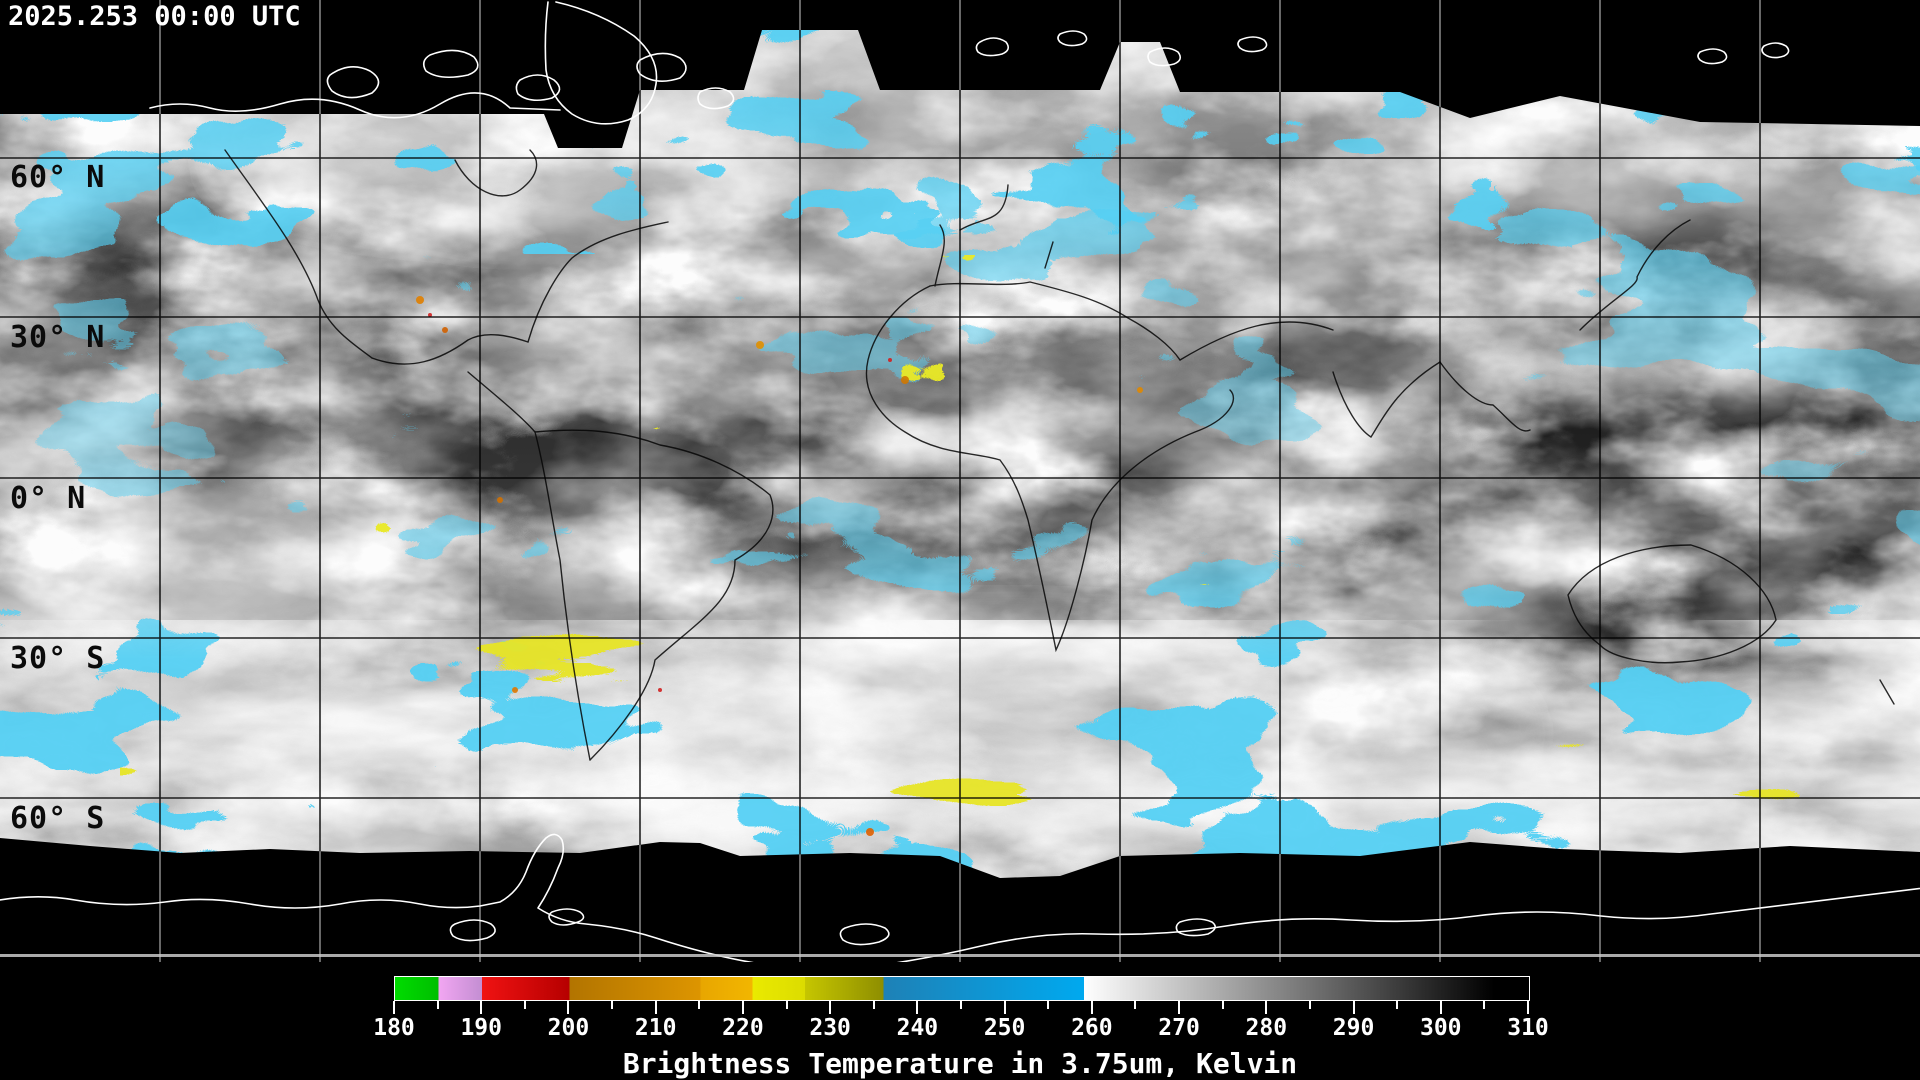 This screenshot has height=1080, width=1920. I want to click on latitude-label-60s: 60° S, so click(58, 818).